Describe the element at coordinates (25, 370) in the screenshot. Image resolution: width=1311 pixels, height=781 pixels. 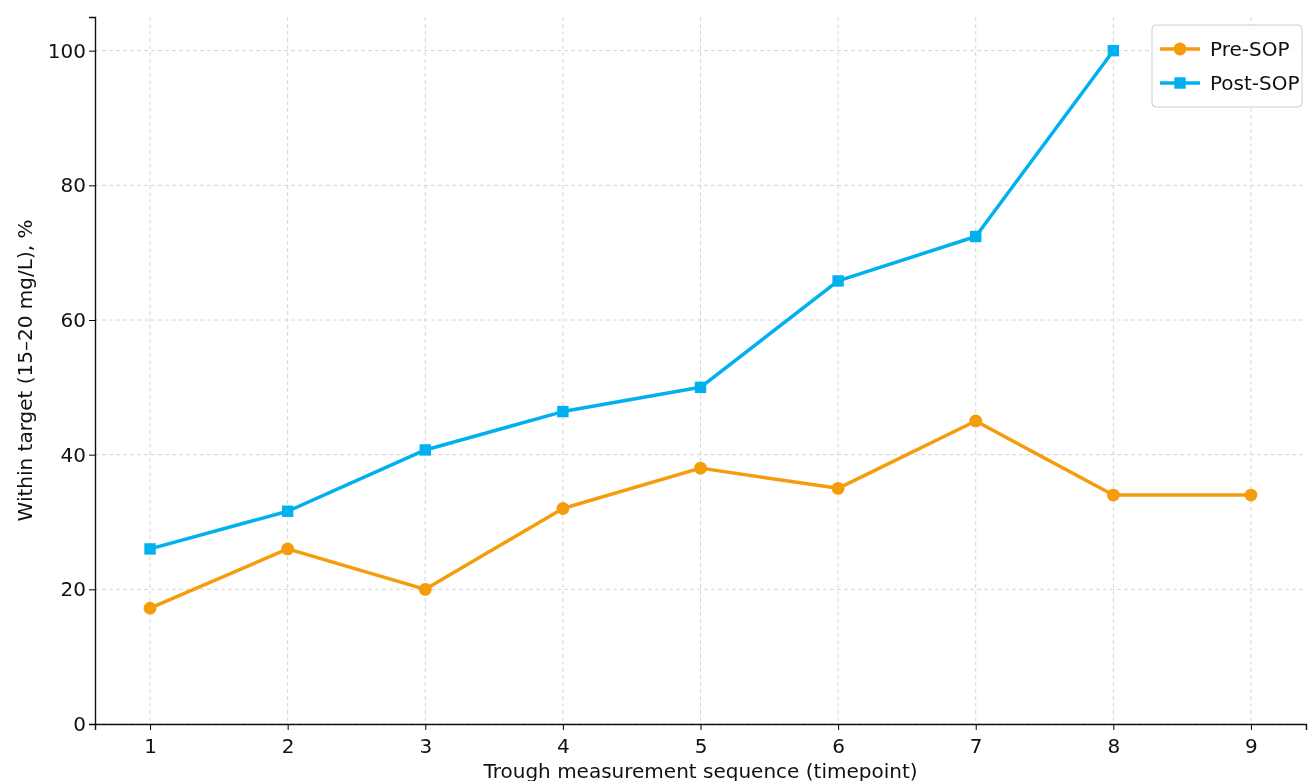
I see `y-axis-title: Within target (15–20 mg/L), %` at that location.